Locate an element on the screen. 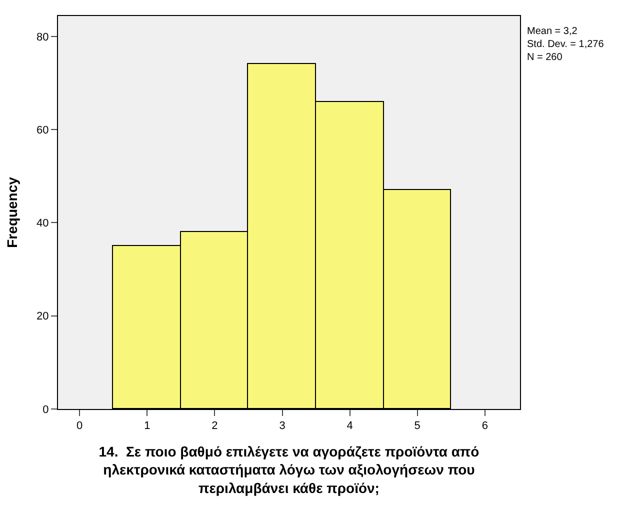  y-tick-label: 40 is located at coordinates (42, 224).